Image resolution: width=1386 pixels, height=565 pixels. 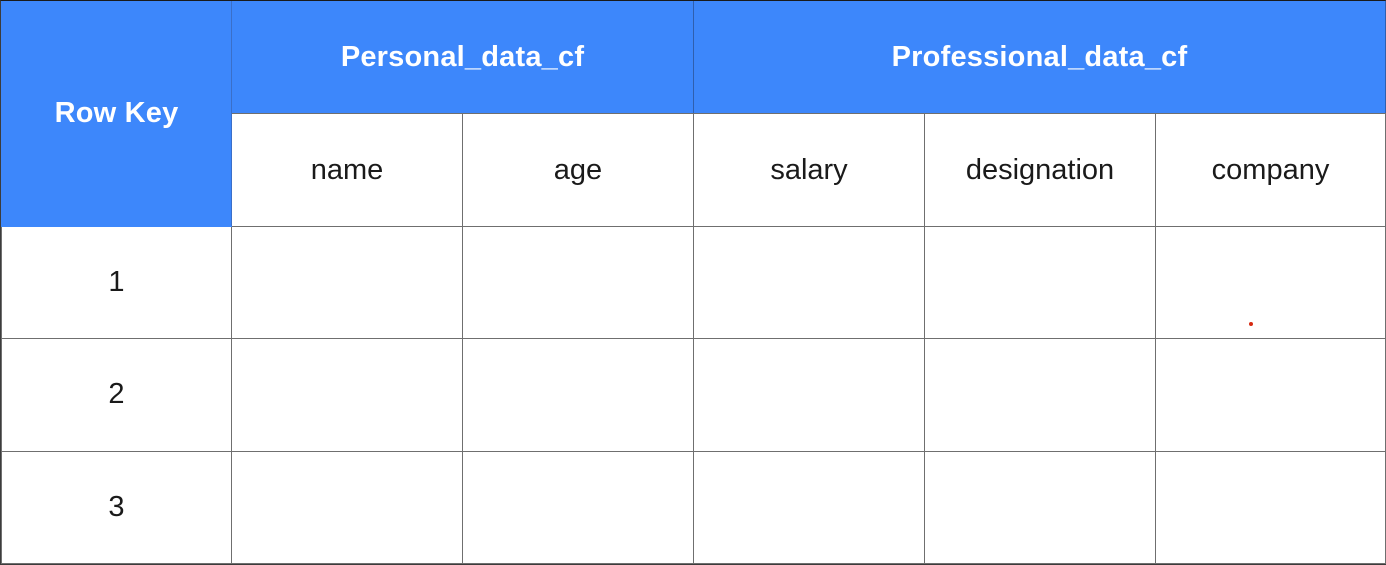 What do you see at coordinates (809, 170) in the screenshot?
I see `column-header-salary: salary` at bounding box center [809, 170].